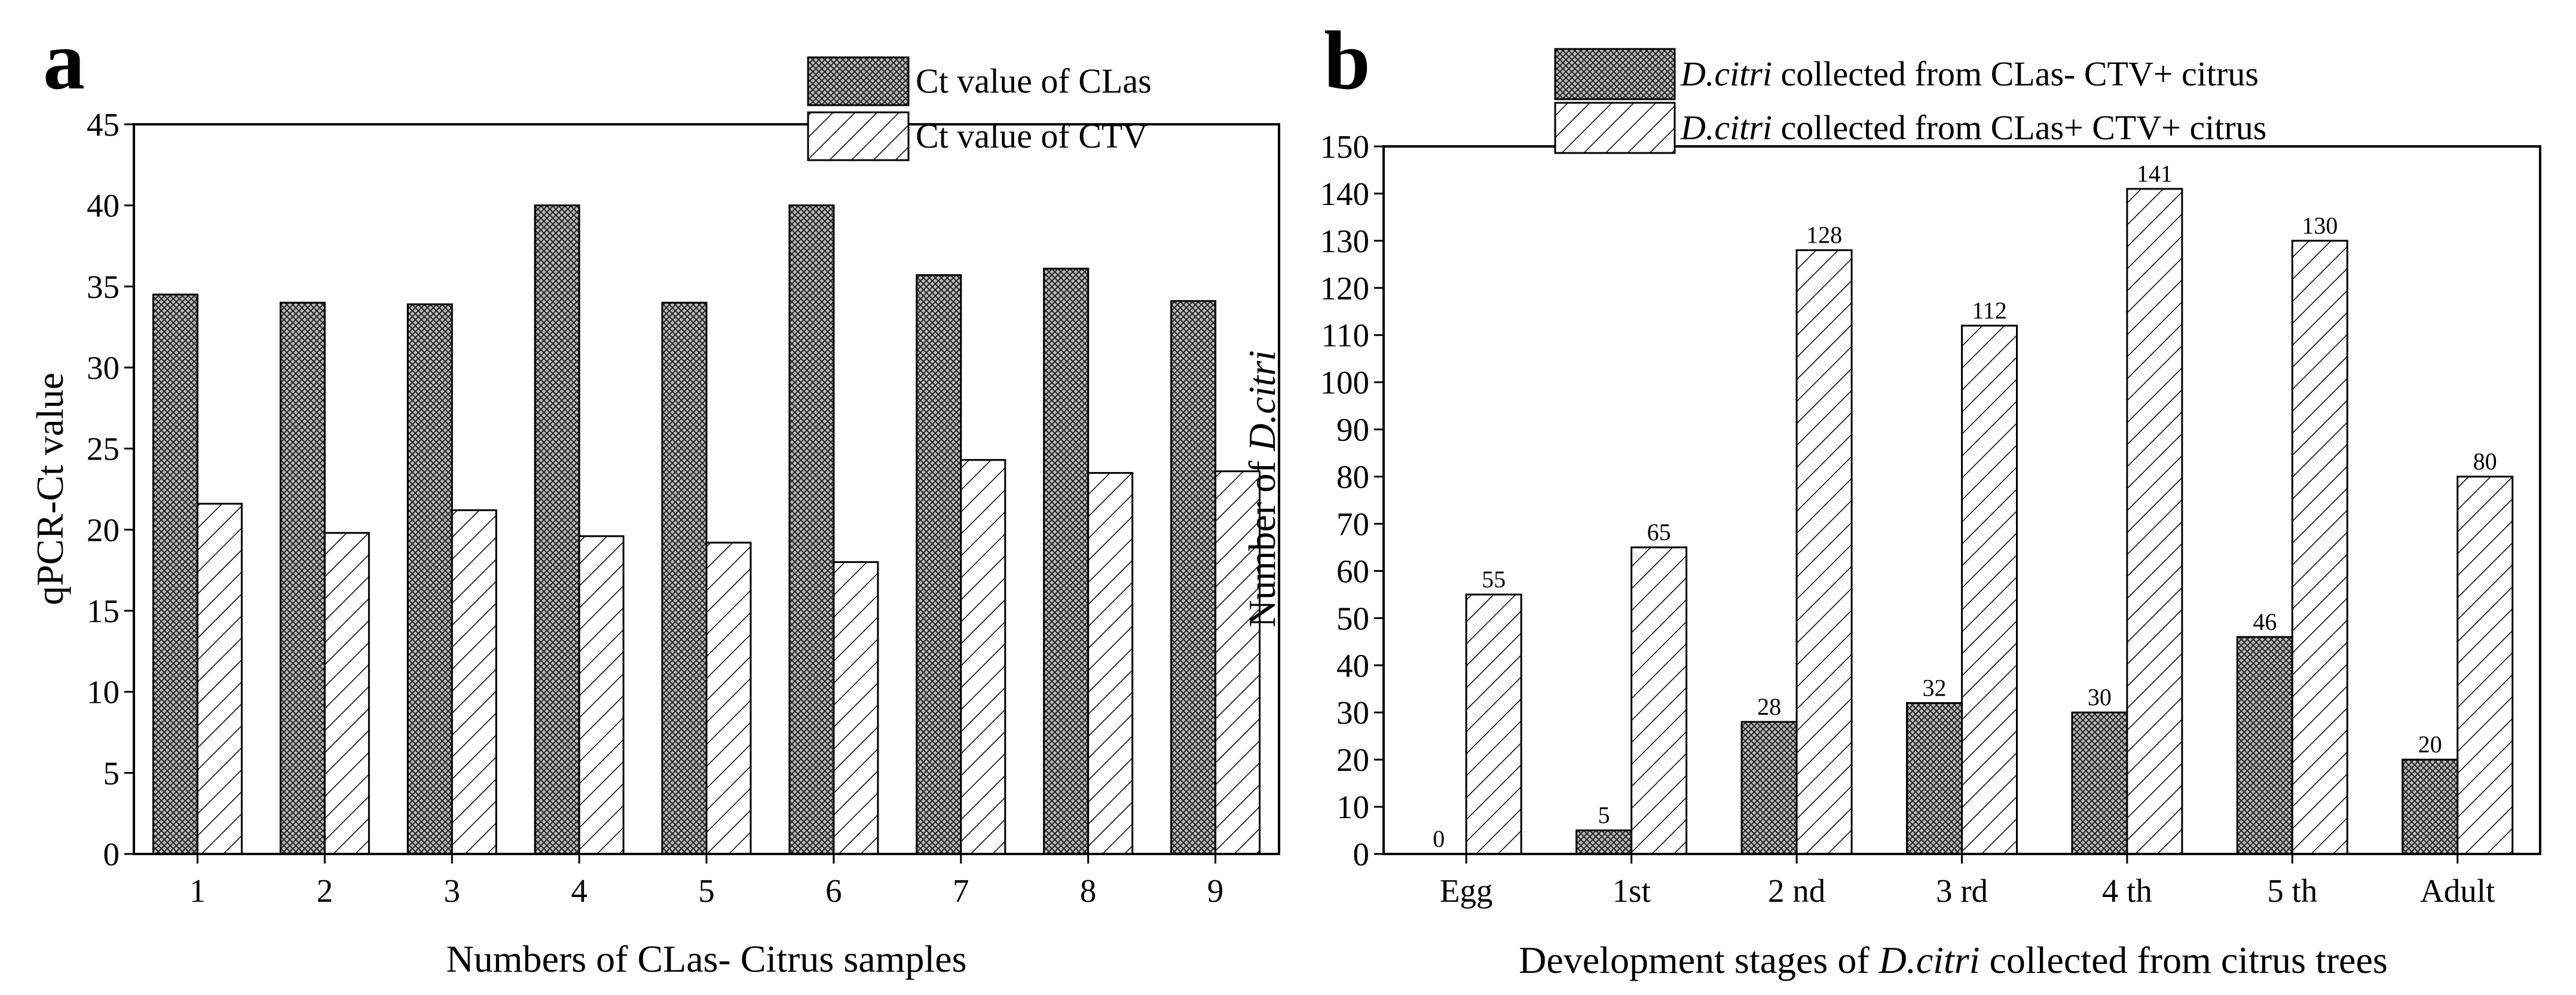  I want to click on panel-b-data-label-s1-5: 30, so click(2100, 697).